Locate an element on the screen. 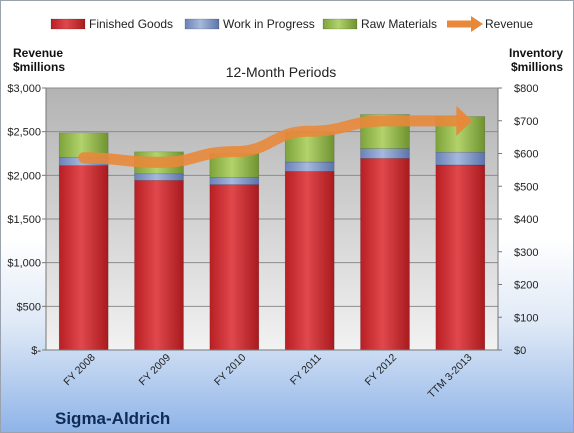 The image size is (574, 433). legend-swatch-revenue-arrow is located at coordinates (477, 24).